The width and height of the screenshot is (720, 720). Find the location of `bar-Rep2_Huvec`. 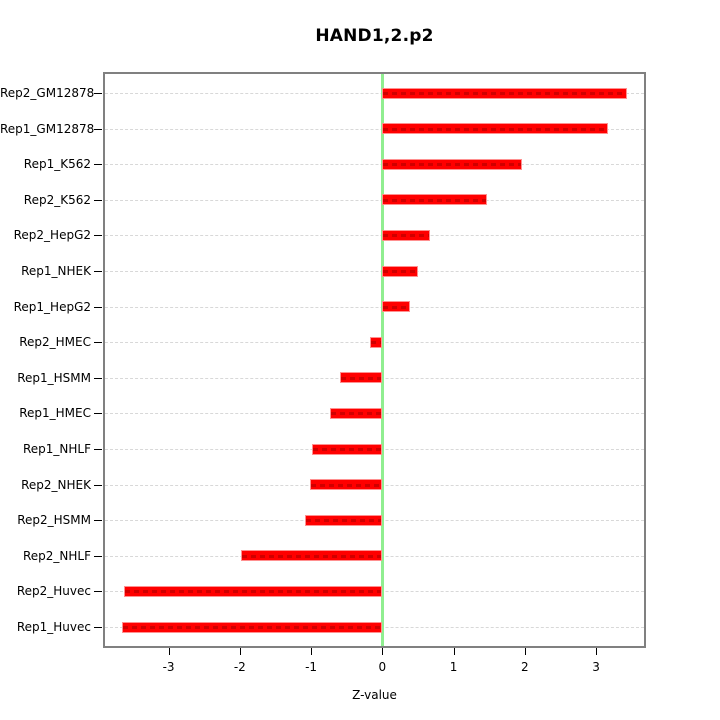

bar-Rep2_Huvec is located at coordinates (253, 591).